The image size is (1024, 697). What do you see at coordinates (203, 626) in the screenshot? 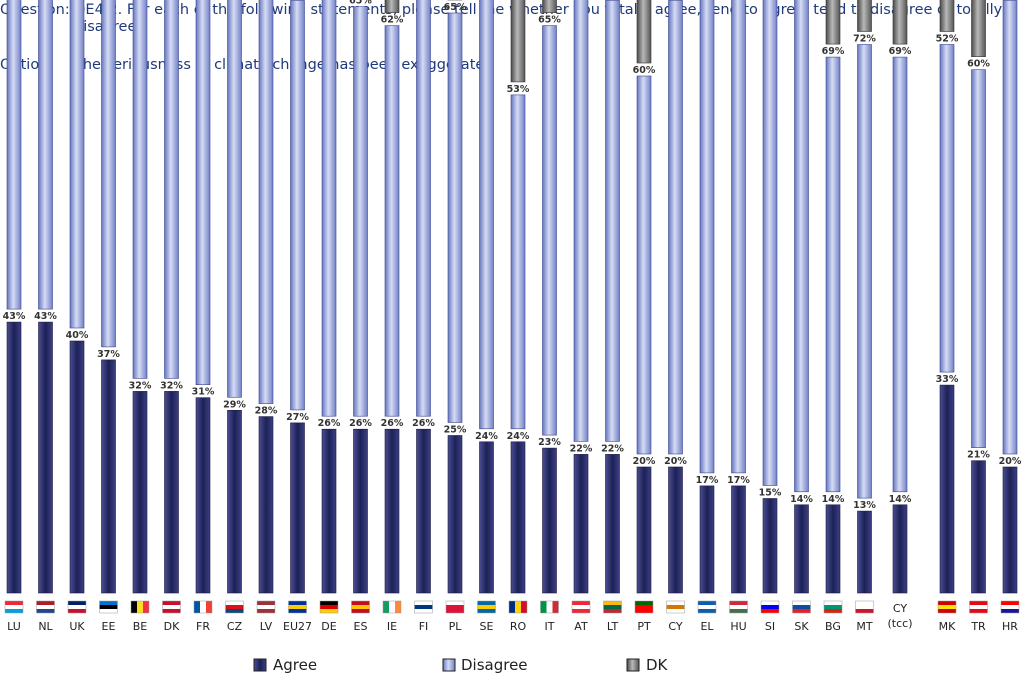
I see `category-label-fr: FR` at bounding box center [203, 626].